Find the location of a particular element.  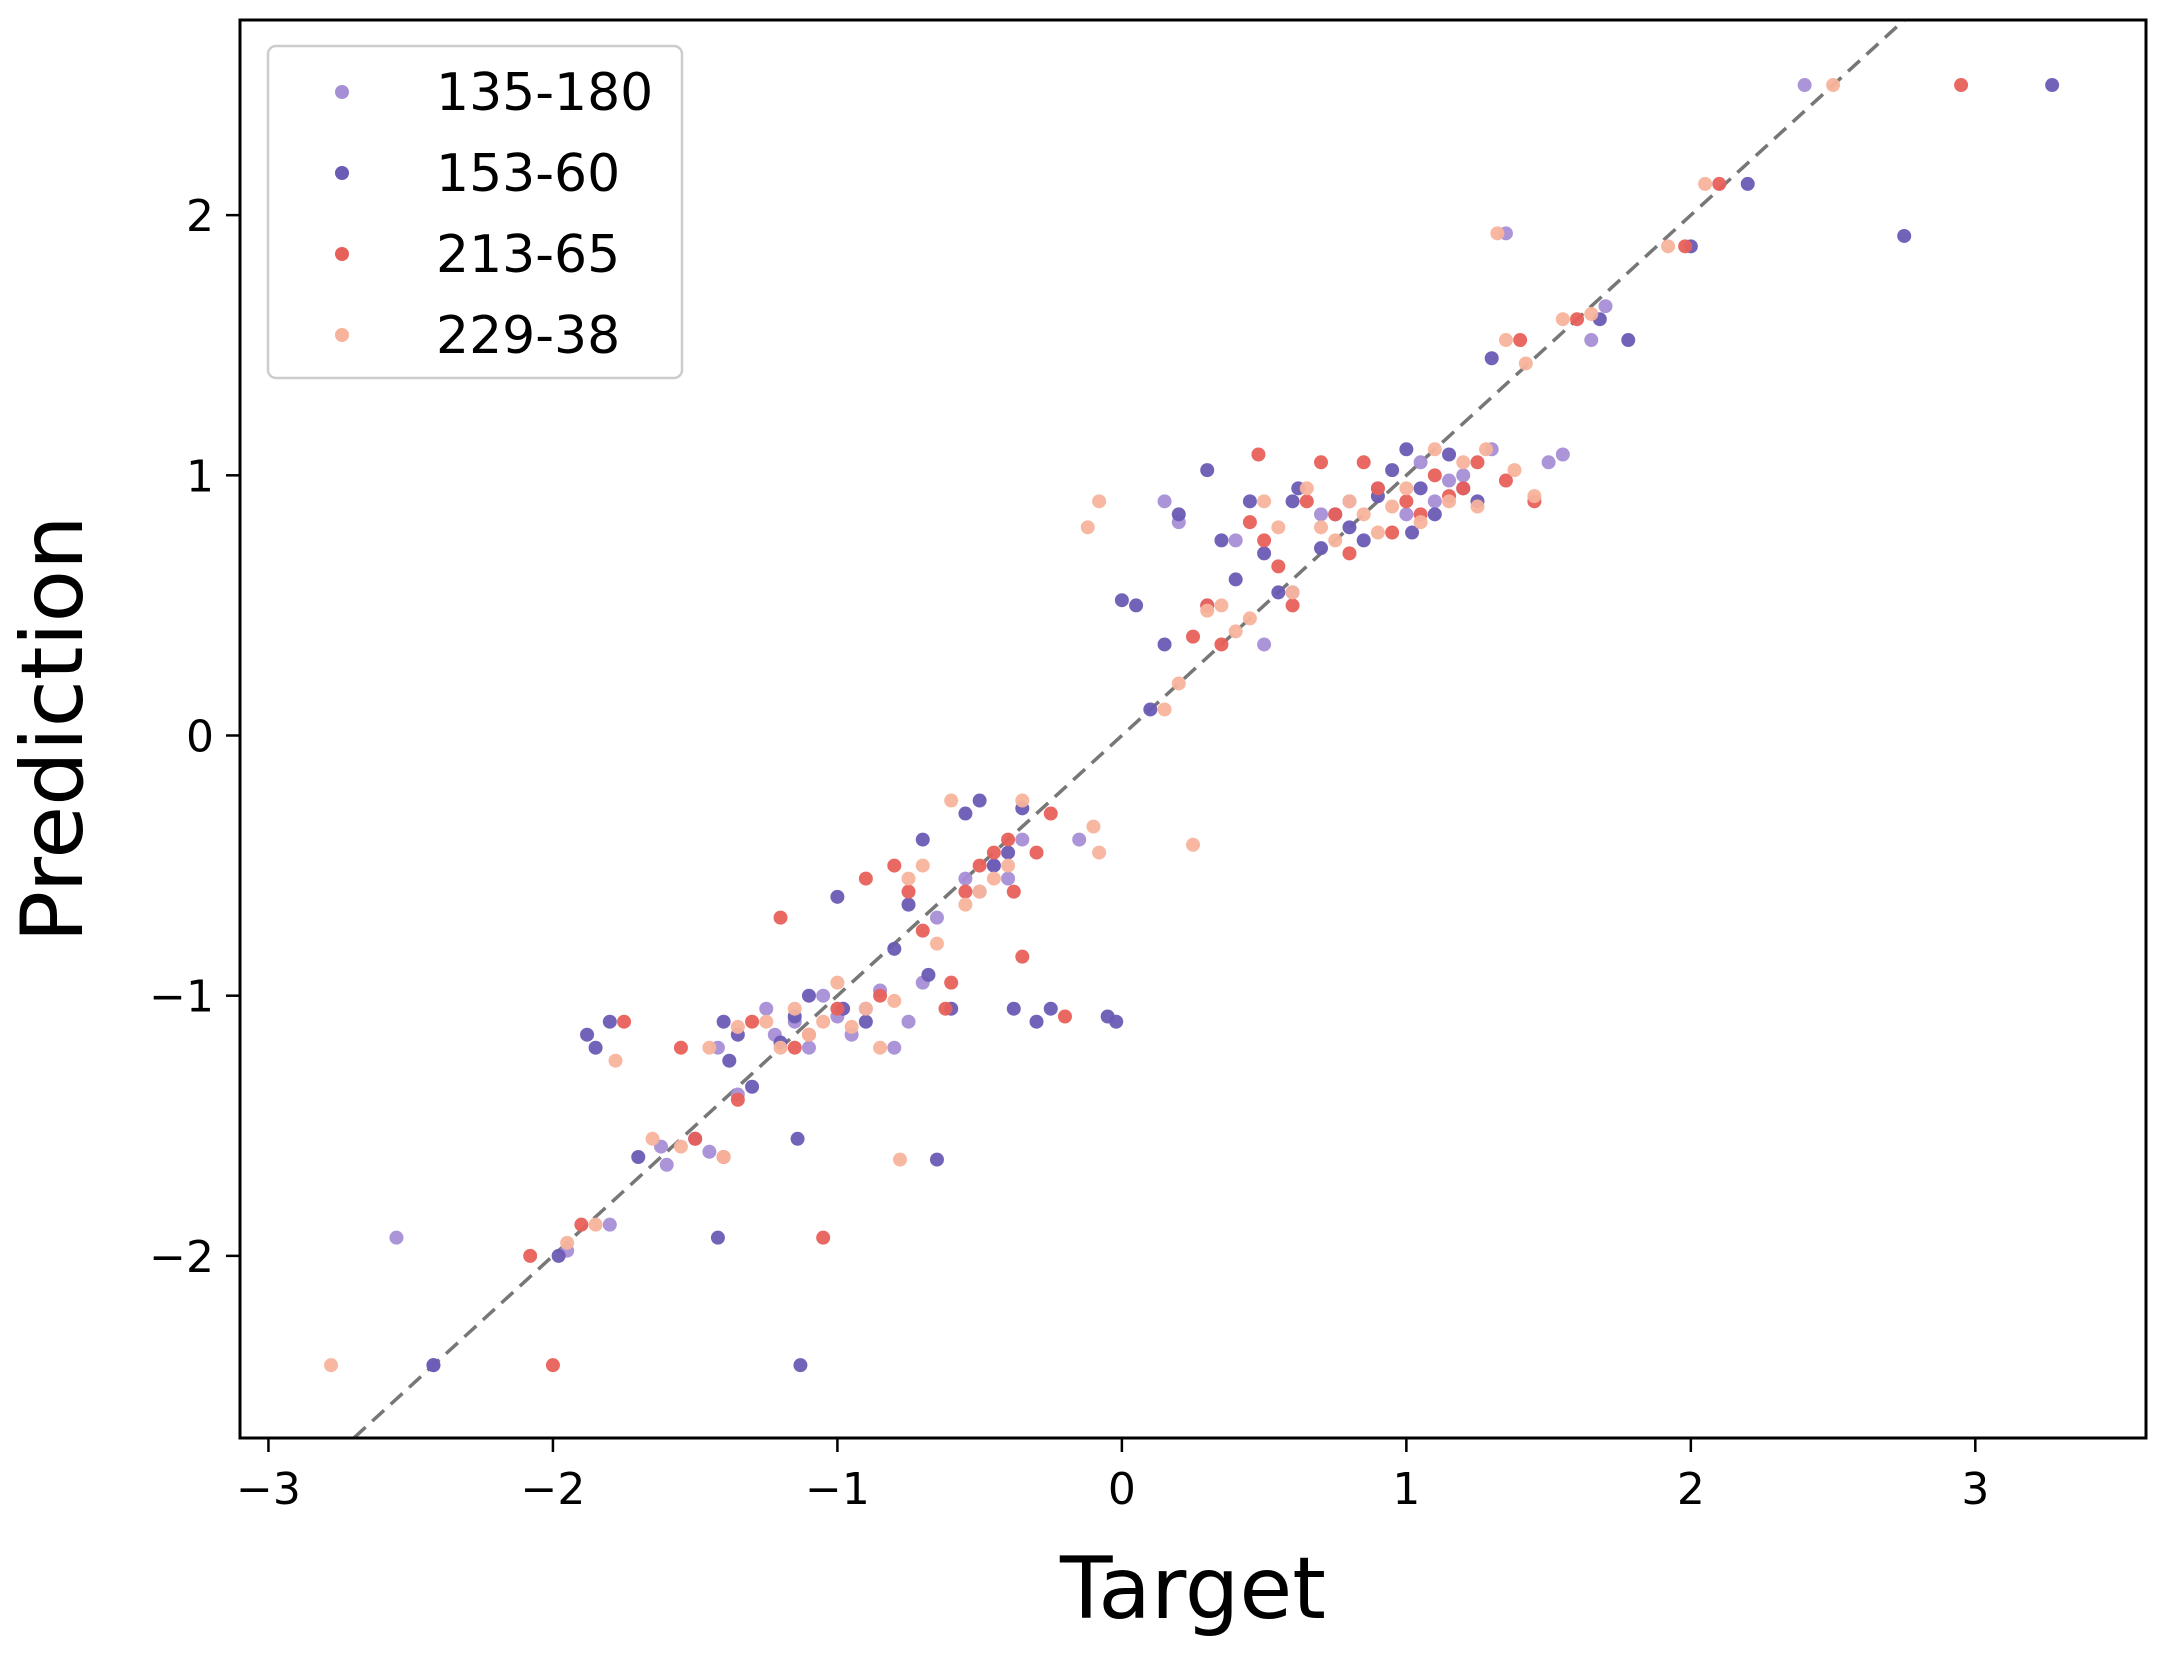

legend-entry: 153-60 is located at coordinates (477, 174).